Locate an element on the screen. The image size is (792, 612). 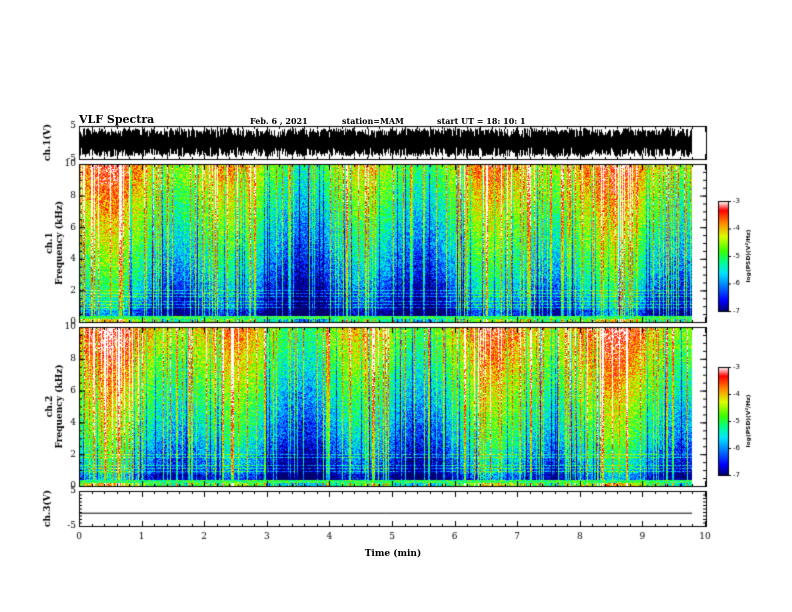
station-label: station=MAM is located at coordinates (373, 121).